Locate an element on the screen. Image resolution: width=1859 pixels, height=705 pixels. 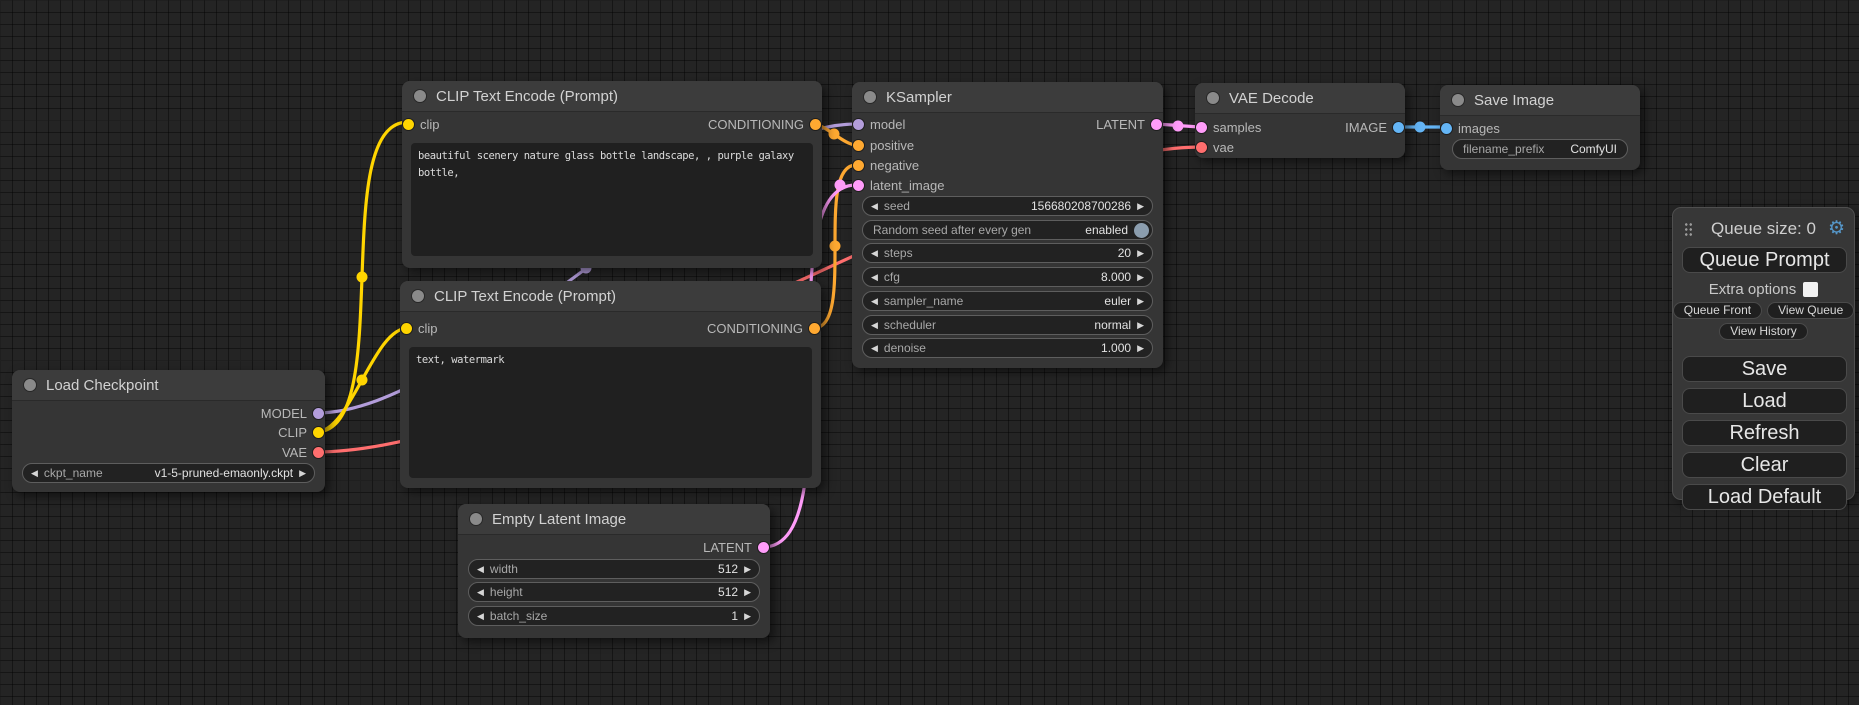
widget-sampler-name: ◀ sampler_name euler ▶ is located at coordinates (1007, 301).